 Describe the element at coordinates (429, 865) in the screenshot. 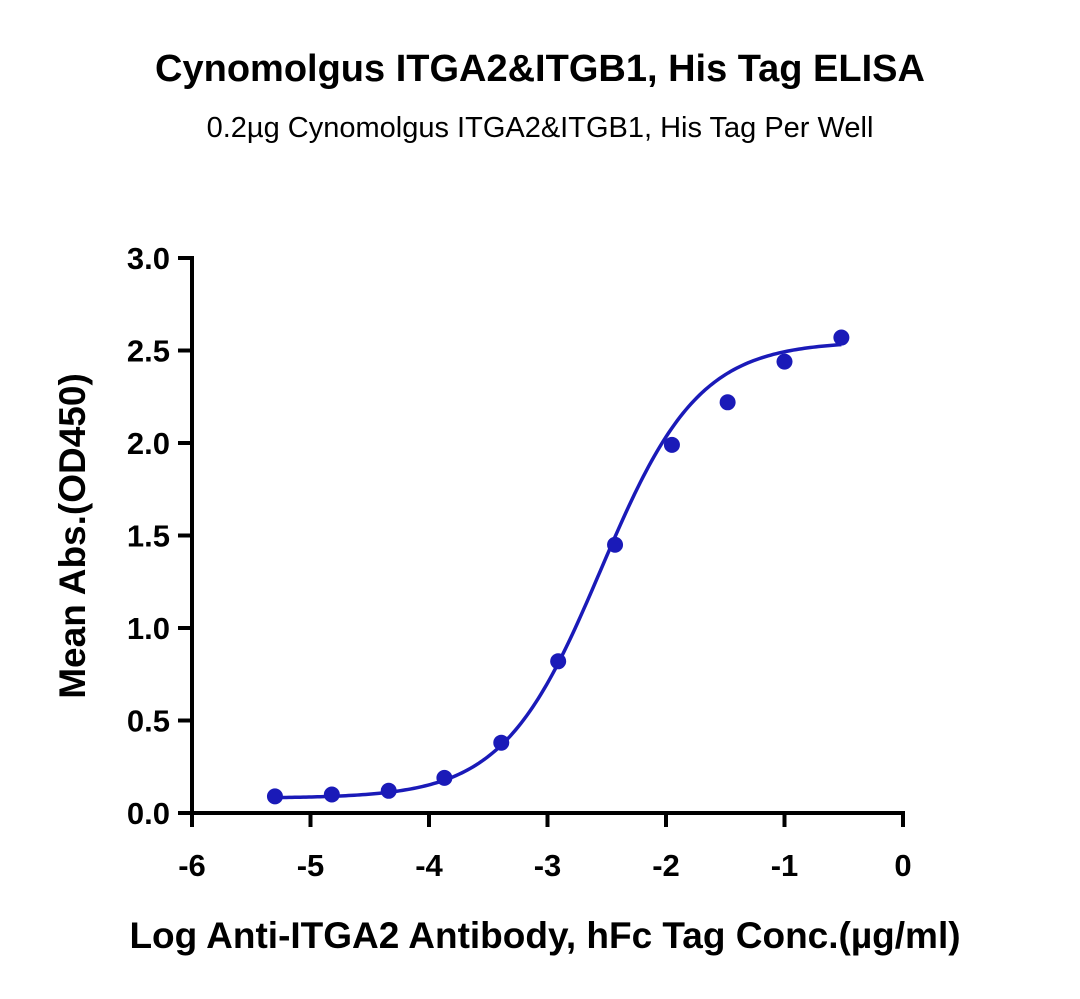

I see `x-tick-label: -4` at that location.